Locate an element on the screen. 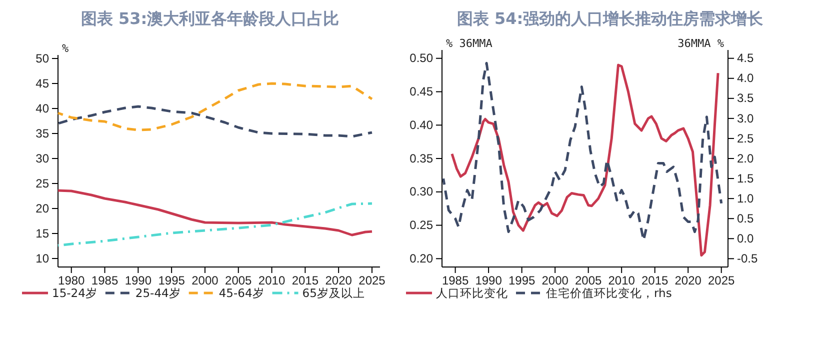  legend-label: 住宅价值环比变化，rhs is located at coordinates (608, 293).